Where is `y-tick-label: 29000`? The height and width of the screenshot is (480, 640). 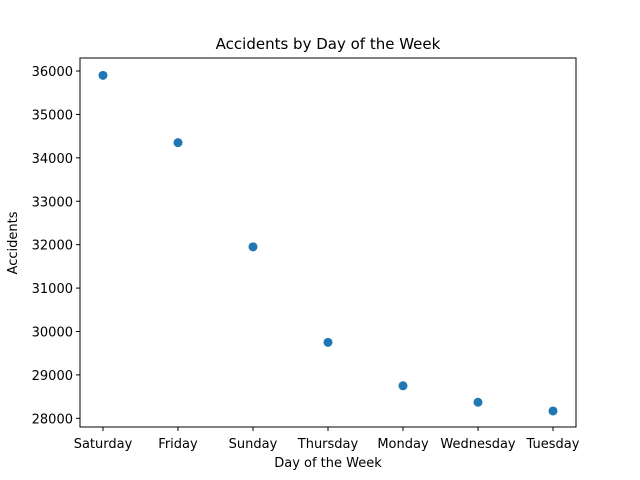
y-tick-label: 29000 is located at coordinates (52, 376).